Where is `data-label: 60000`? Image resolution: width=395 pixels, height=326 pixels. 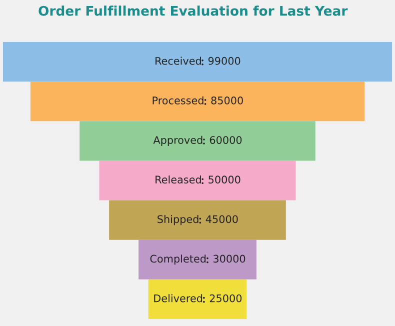 data-label: 60000 is located at coordinates (226, 140).